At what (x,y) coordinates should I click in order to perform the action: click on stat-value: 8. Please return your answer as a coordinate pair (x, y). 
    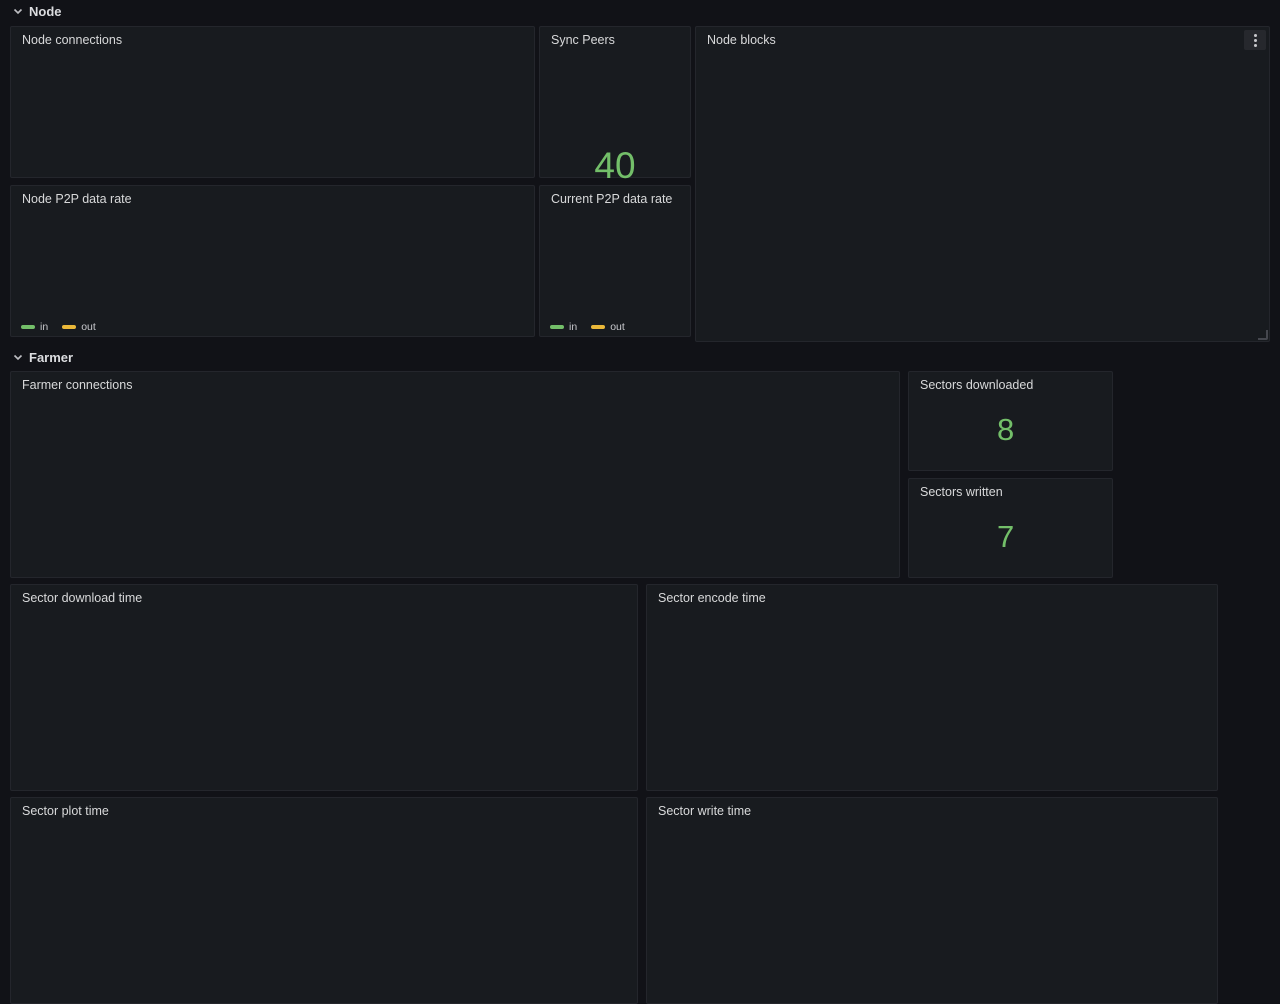
    Looking at the image, I should click on (1006, 429).